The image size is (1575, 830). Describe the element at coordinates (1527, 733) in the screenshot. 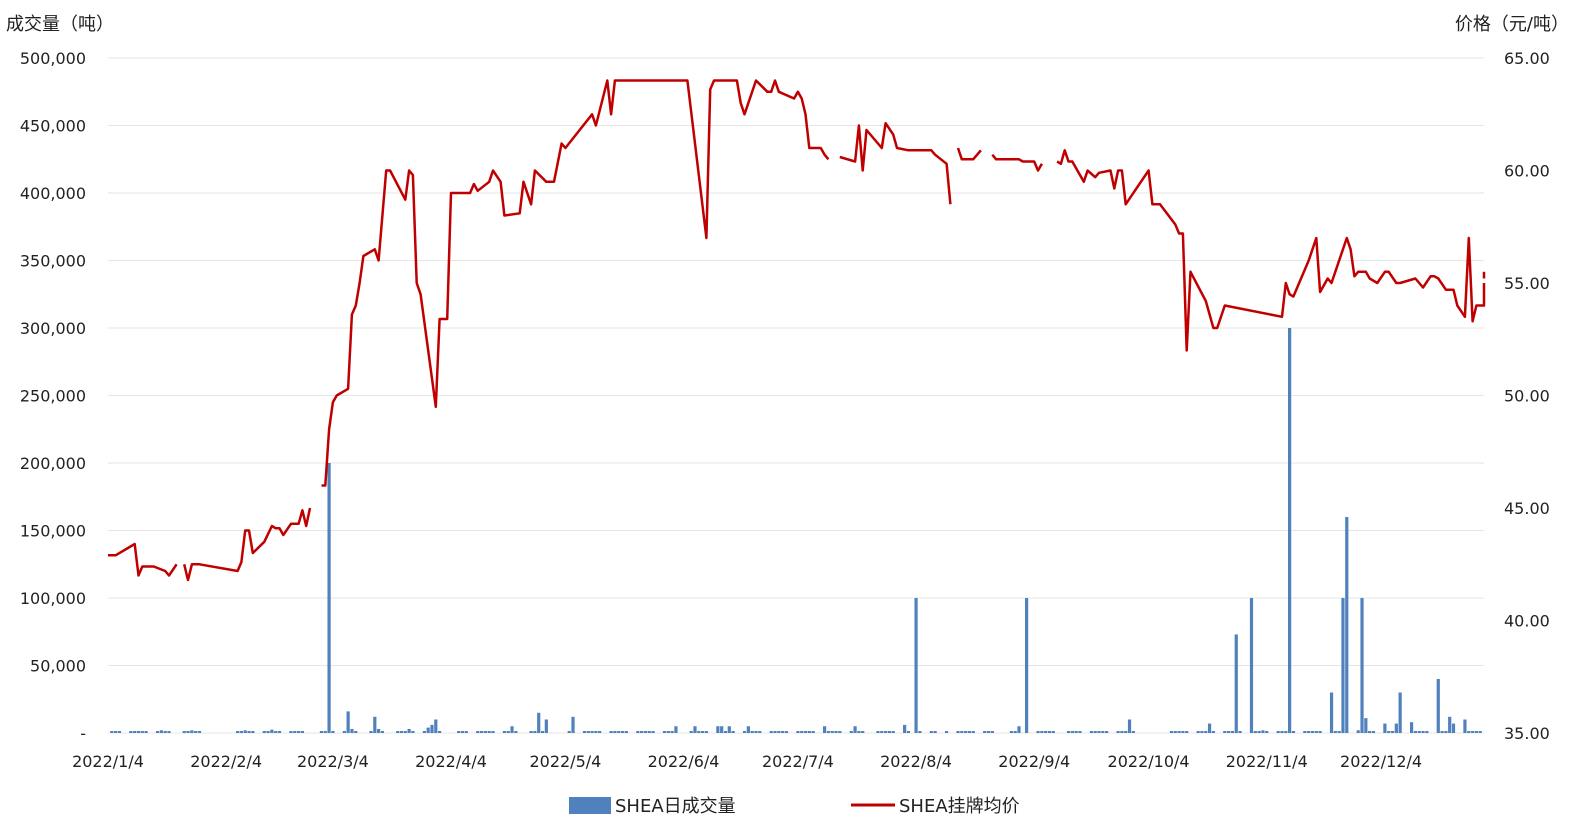

I see `right-tick-label: 35.00` at that location.